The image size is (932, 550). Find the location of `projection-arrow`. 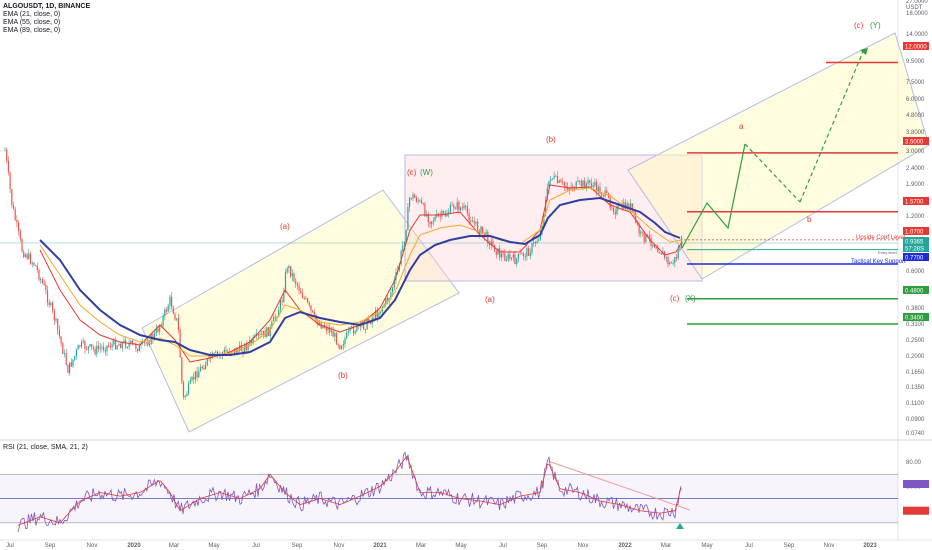

projection-arrow is located at coordinates (864, 51).